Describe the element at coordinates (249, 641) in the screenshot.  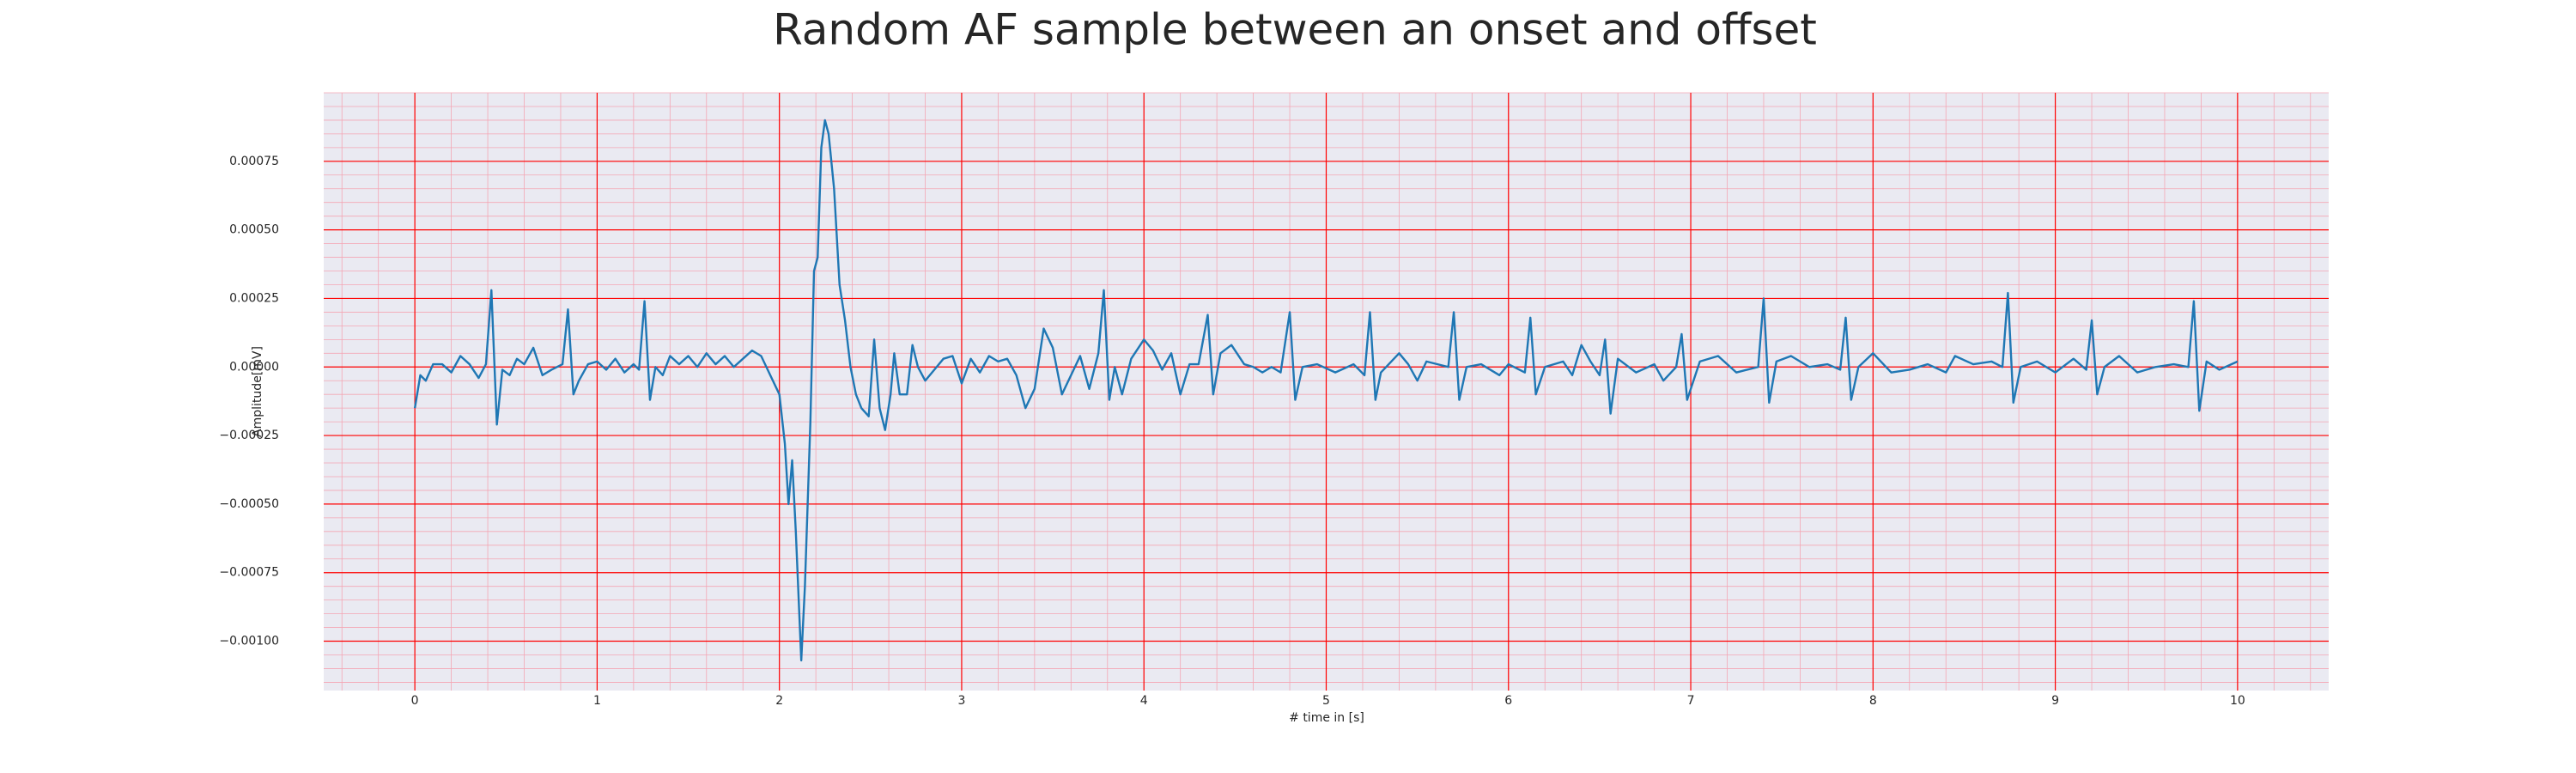
I see `y-tick-label: −0.00100` at that location.